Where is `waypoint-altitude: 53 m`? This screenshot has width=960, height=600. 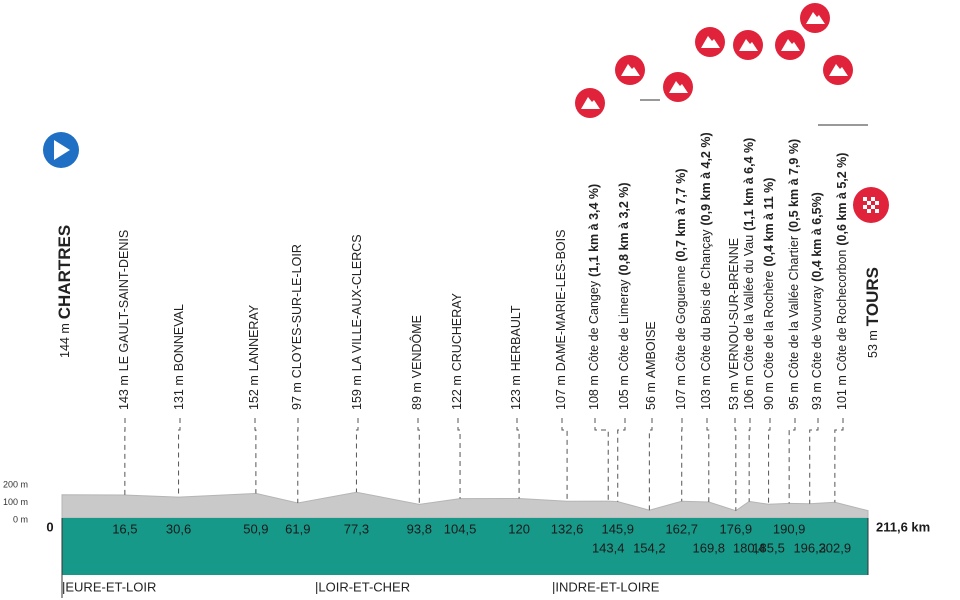
waypoint-altitude: 53 m is located at coordinates (873, 344).